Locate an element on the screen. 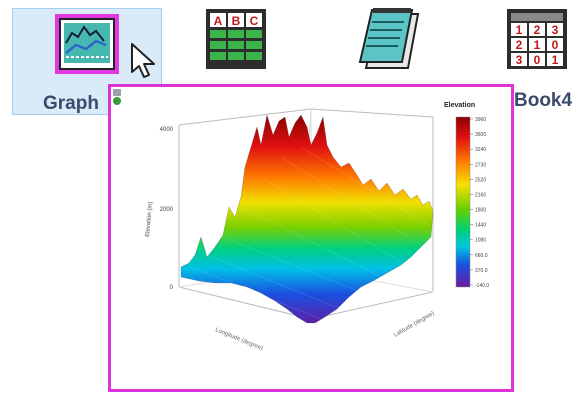 The image size is (586, 394). legend-tick-label: 1440 is located at coordinates (480, 226).